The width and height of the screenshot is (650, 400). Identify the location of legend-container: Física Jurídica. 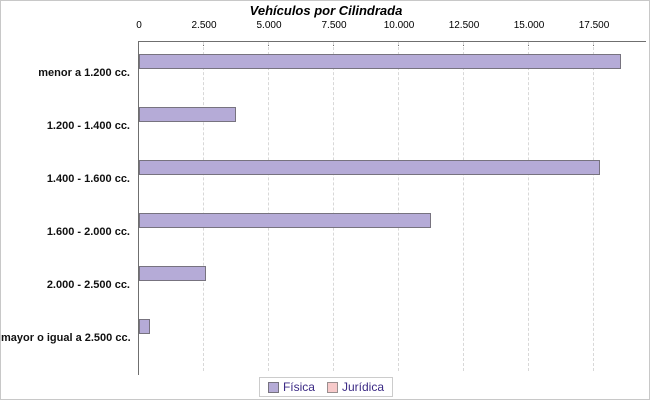
(325, 387).